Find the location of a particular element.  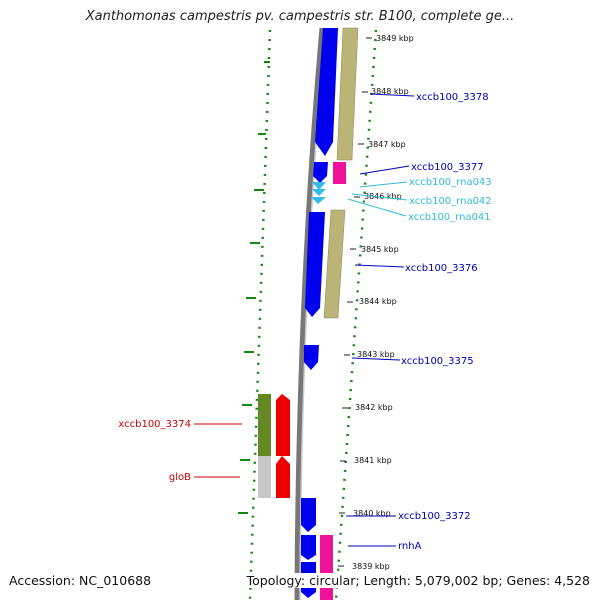

feature-label-xccb100-rna042: xccb100_rna042 is located at coordinates (450, 201).